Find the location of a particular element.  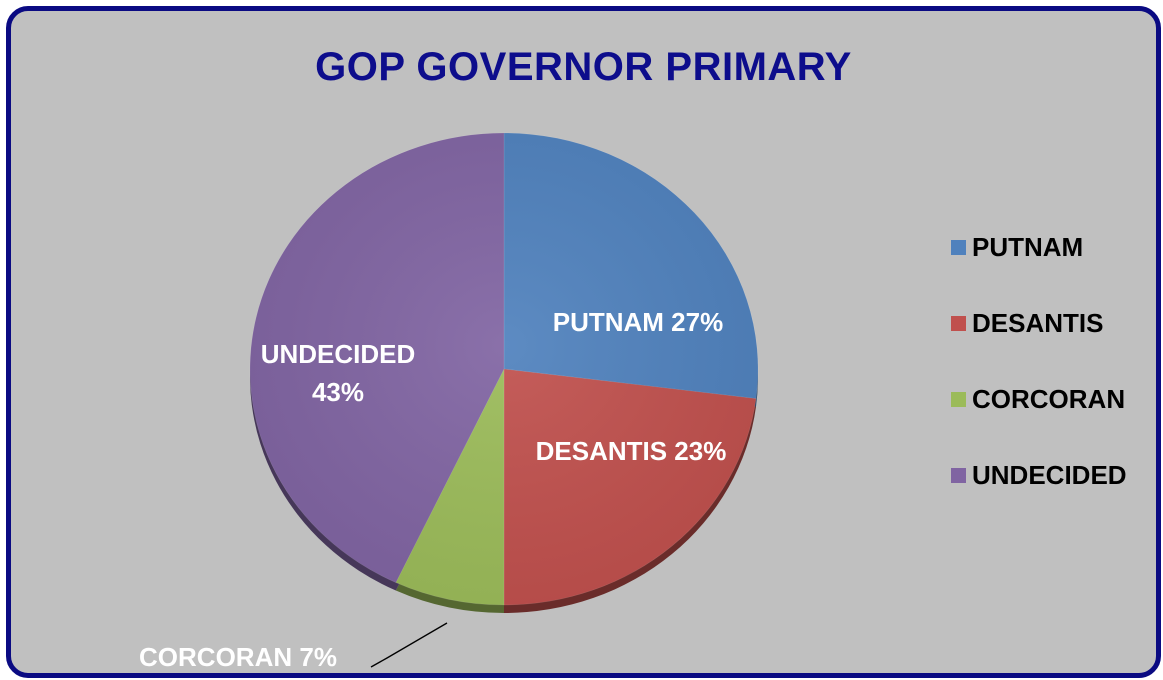

legend-label-putnam: PUTNAM is located at coordinates (1028, 246).